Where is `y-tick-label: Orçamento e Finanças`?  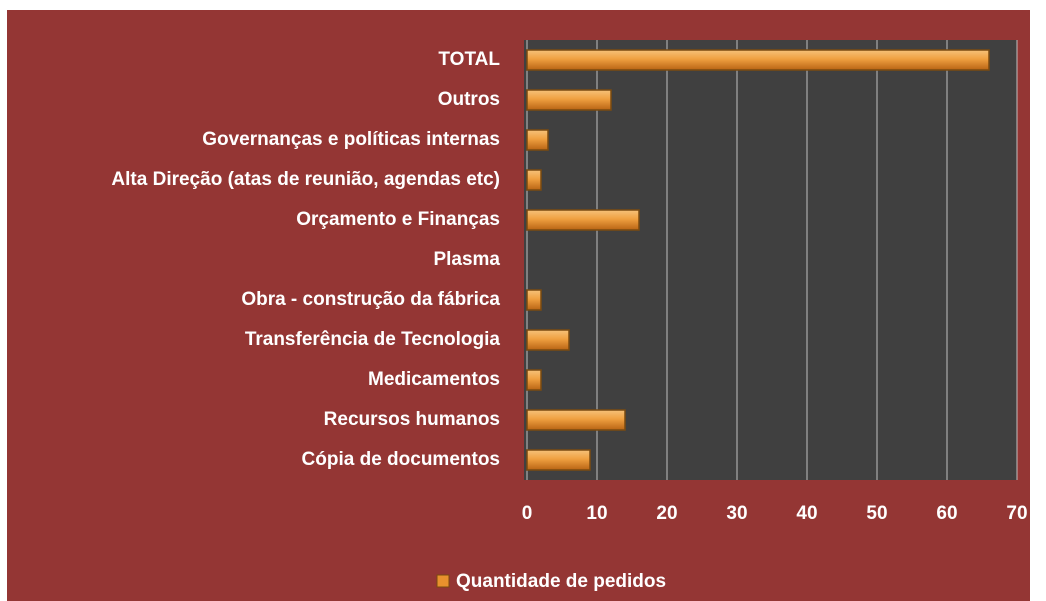 y-tick-label: Orçamento e Finanças is located at coordinates (398, 219).